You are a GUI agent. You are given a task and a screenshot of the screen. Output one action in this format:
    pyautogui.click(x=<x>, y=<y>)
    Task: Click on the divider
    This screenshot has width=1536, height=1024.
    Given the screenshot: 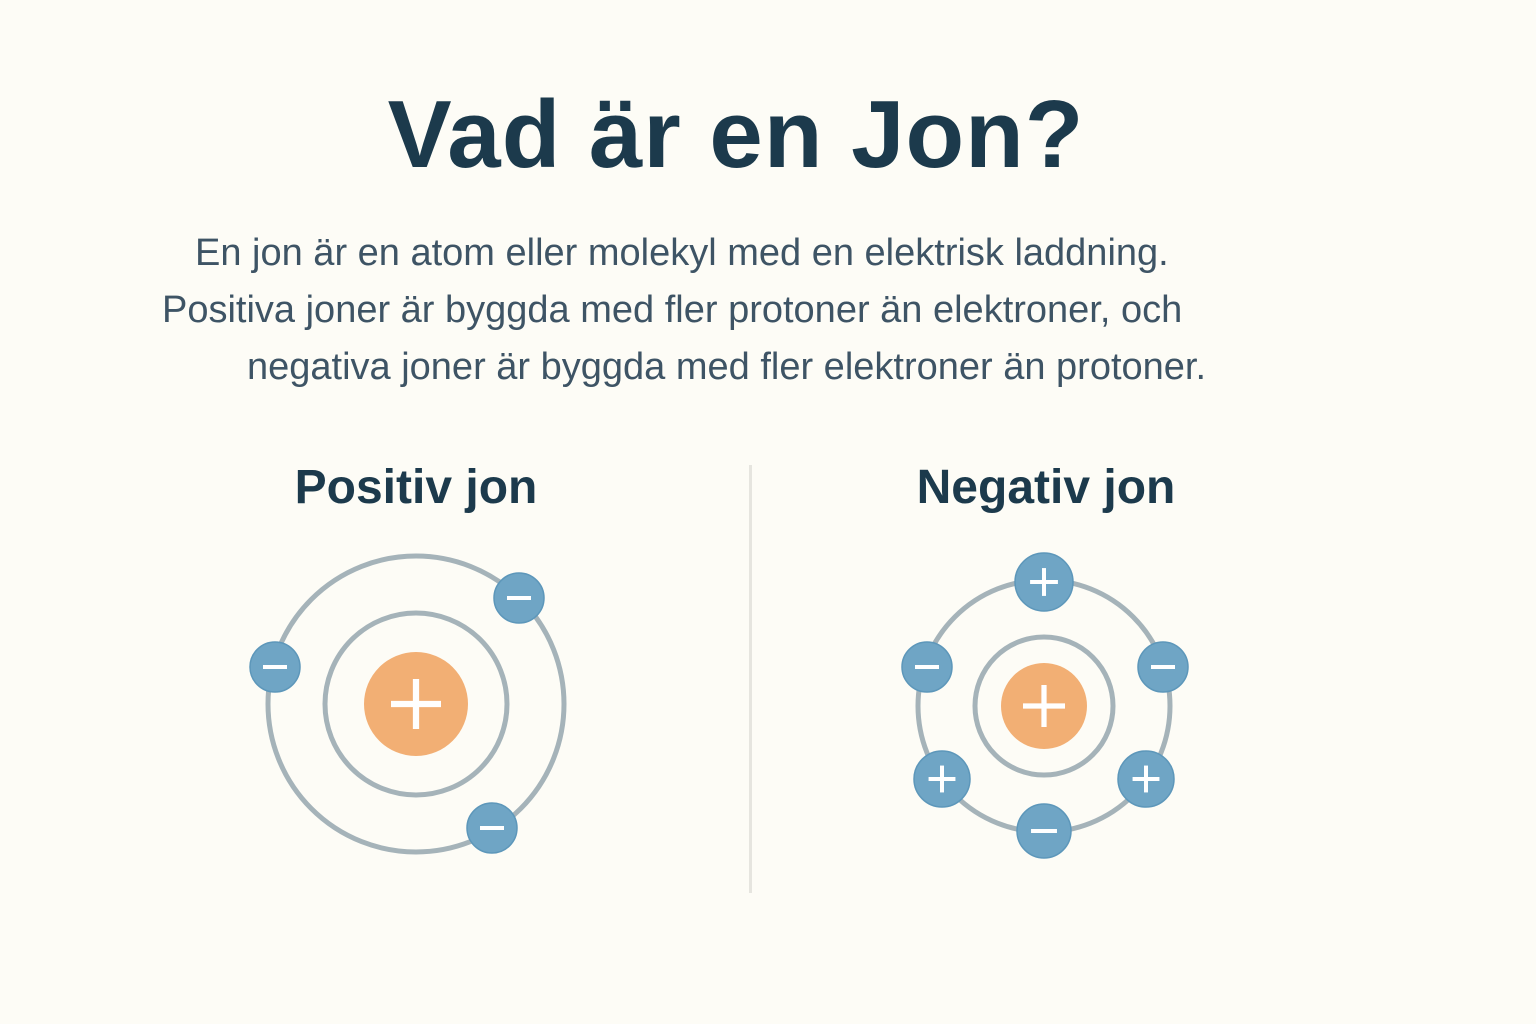 What is the action you would take?
    pyautogui.click(x=750, y=679)
    